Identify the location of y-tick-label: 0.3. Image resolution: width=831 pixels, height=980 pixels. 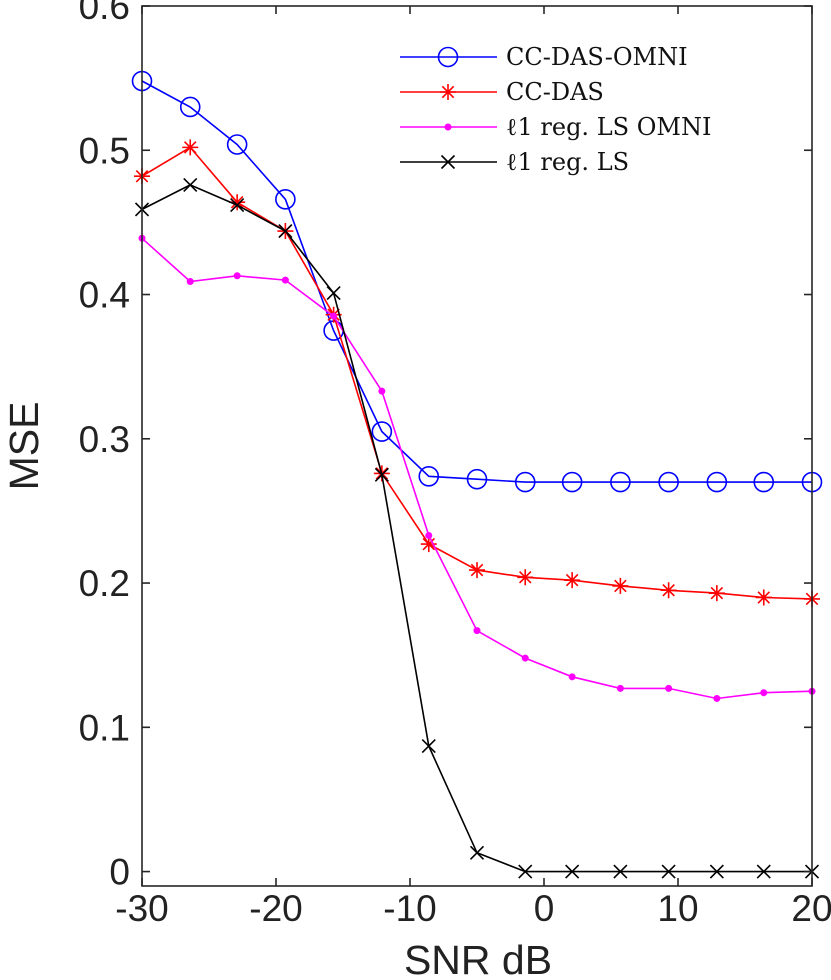
(104, 439).